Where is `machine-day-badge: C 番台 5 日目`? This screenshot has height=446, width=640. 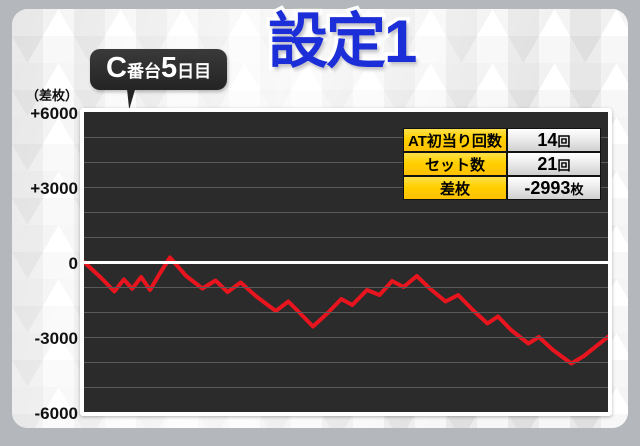
machine-day-badge: C 番台 5 日目 is located at coordinates (159, 69).